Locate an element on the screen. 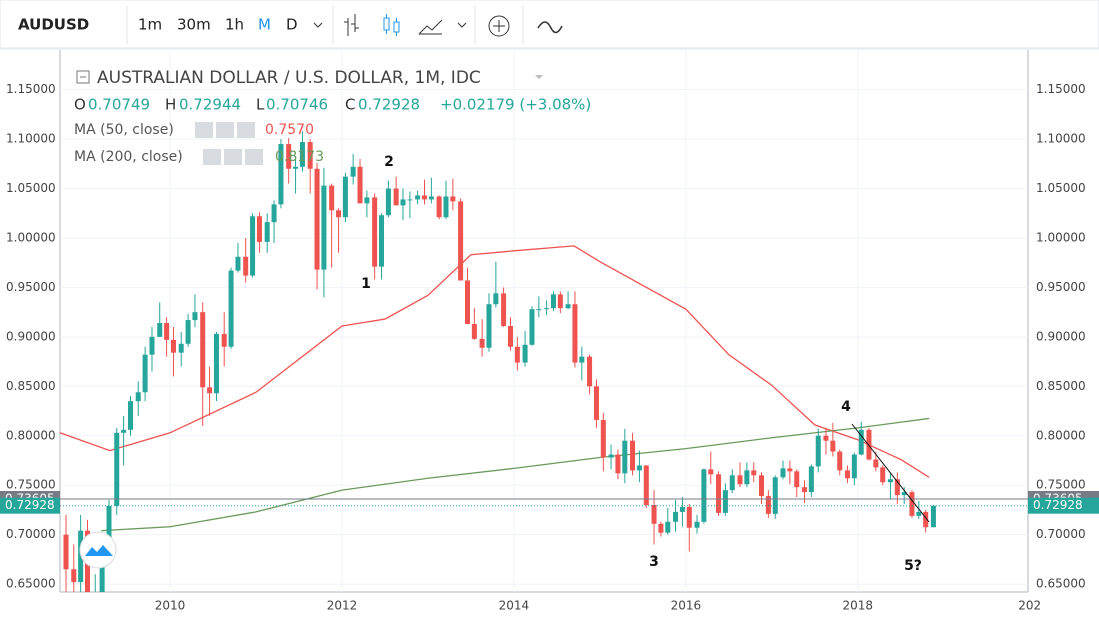  ma-name: MA (200, close) is located at coordinates (128, 157).